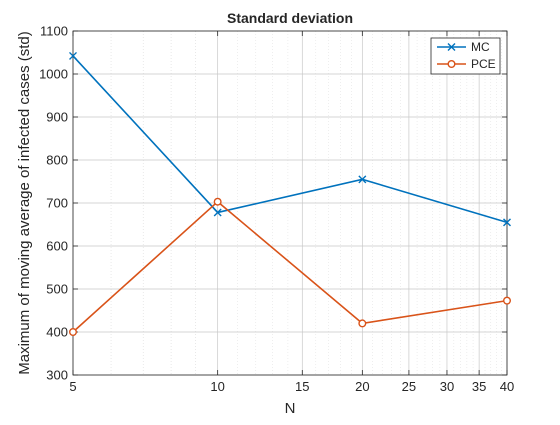  I want to click on y-tick-label: 500, so click(57, 289).